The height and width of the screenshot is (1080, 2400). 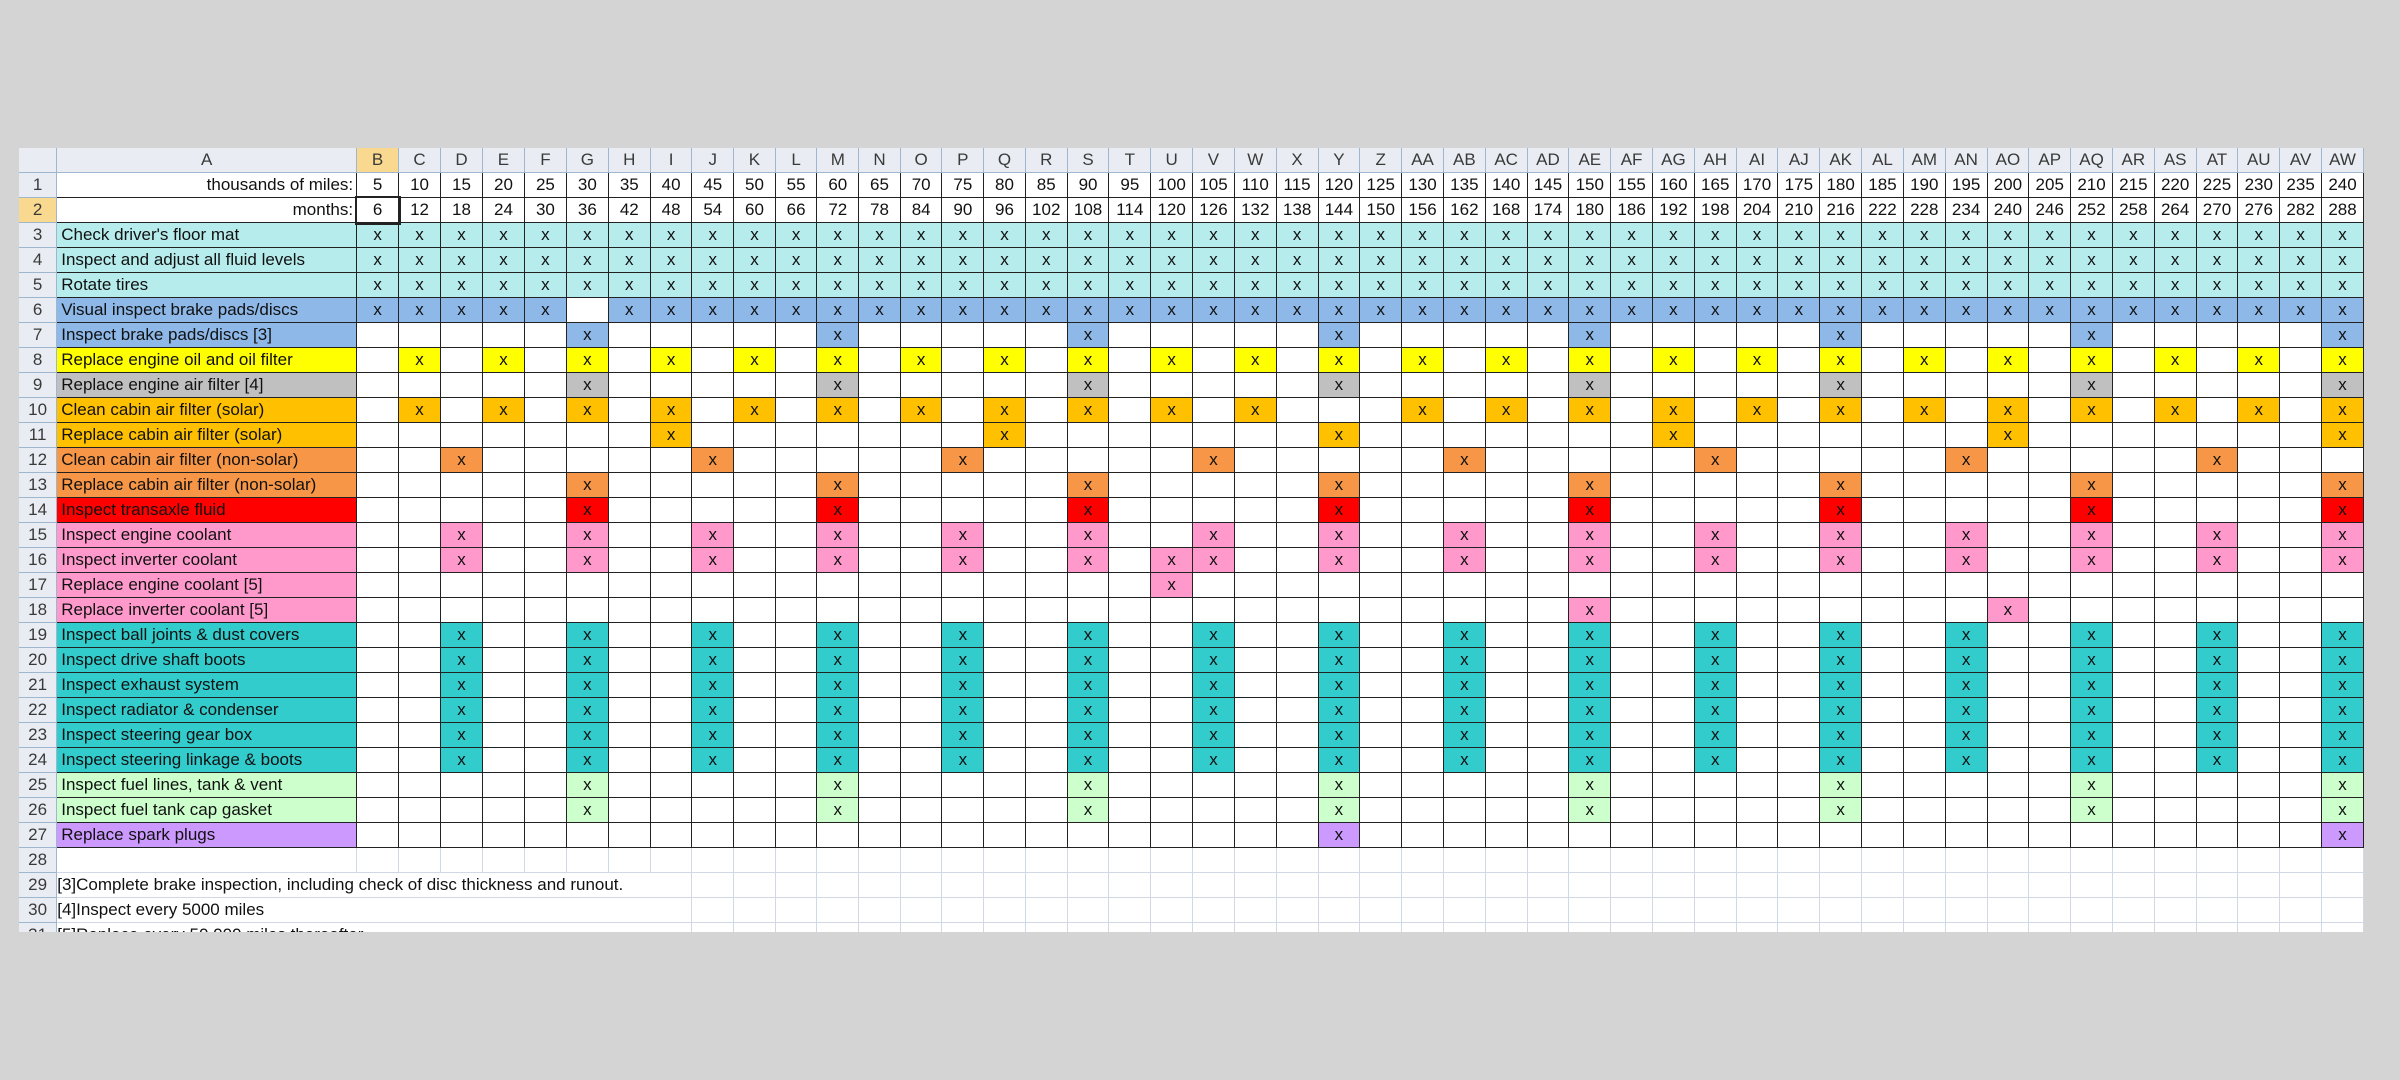 What do you see at coordinates (963, 210) in the screenshot?
I see `header-value-cell: 90` at bounding box center [963, 210].